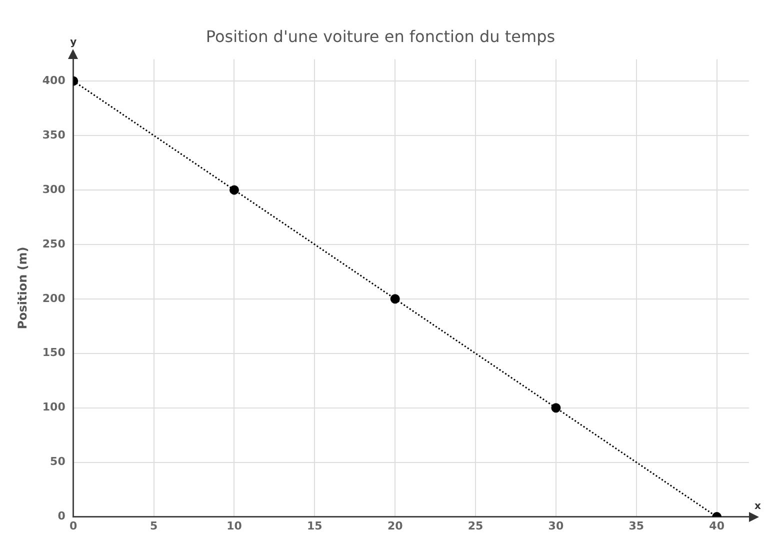  Describe the element at coordinates (314, 525) in the screenshot. I see `x-tick-label: 15` at that location.